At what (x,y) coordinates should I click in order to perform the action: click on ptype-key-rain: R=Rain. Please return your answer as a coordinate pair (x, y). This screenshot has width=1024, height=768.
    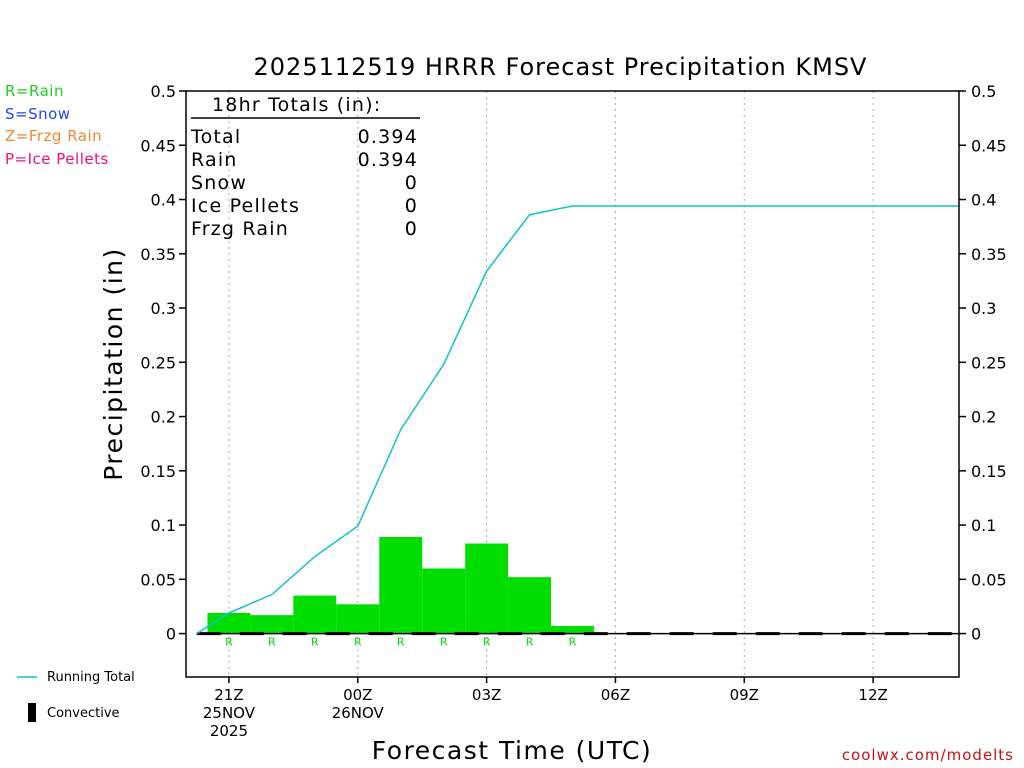
    Looking at the image, I should click on (34, 91).